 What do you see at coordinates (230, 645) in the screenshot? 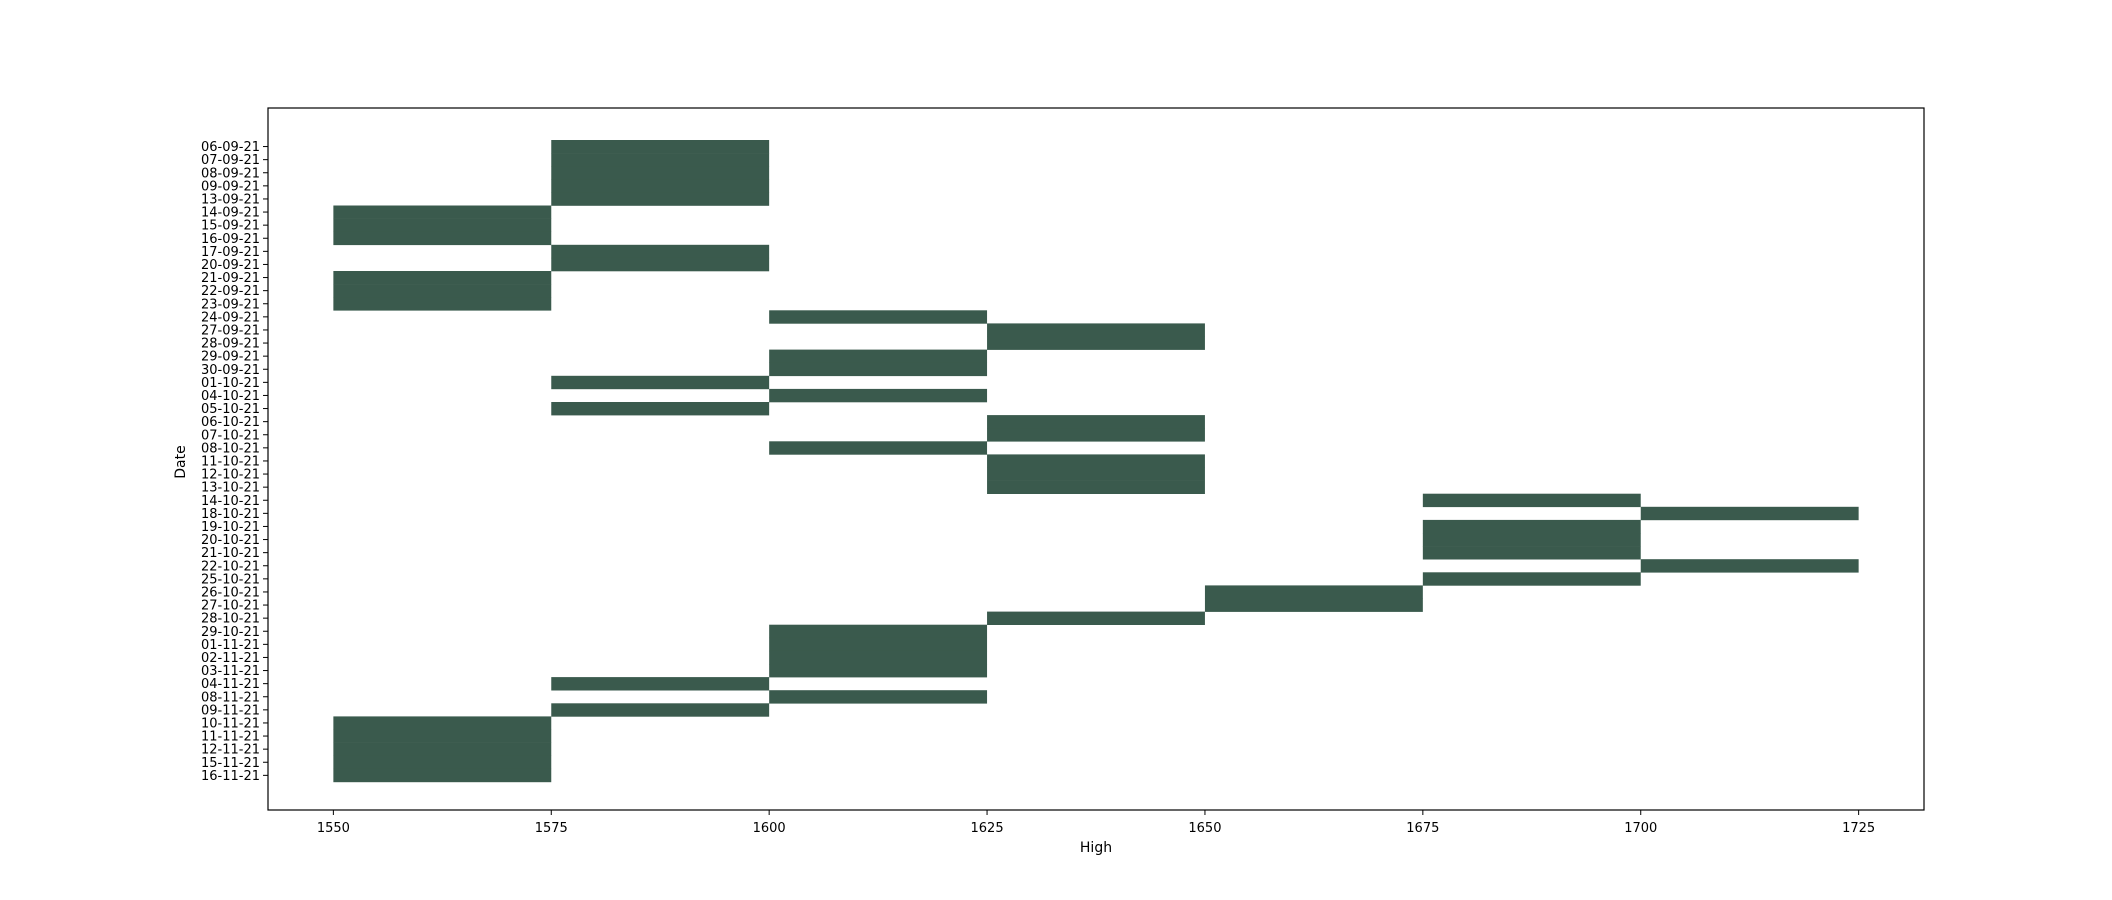
I see `y-tick-label: 01-11-21` at bounding box center [230, 645].